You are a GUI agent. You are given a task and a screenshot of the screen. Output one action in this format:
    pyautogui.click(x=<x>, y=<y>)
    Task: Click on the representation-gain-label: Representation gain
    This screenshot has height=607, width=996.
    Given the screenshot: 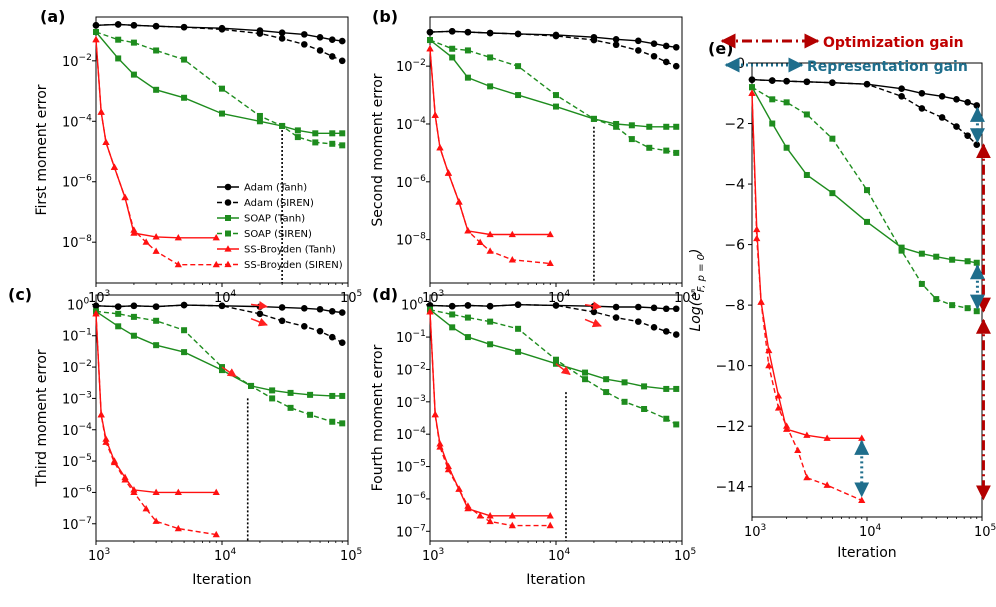 What is the action you would take?
    pyautogui.click(x=887, y=67)
    